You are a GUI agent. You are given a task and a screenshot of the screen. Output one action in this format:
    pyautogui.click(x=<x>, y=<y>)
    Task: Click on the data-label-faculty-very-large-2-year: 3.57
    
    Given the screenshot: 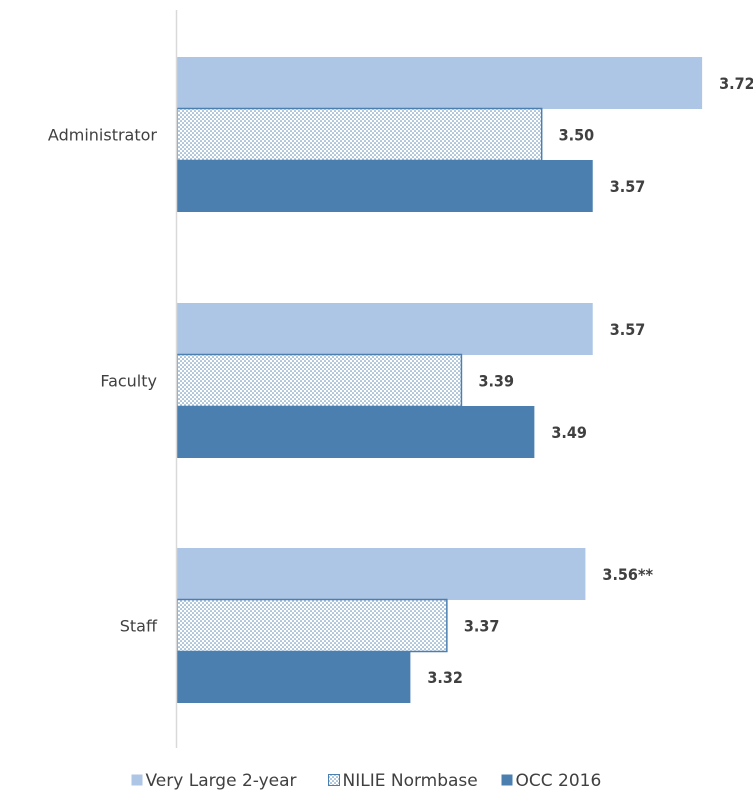 What is the action you would take?
    pyautogui.click(x=628, y=329)
    